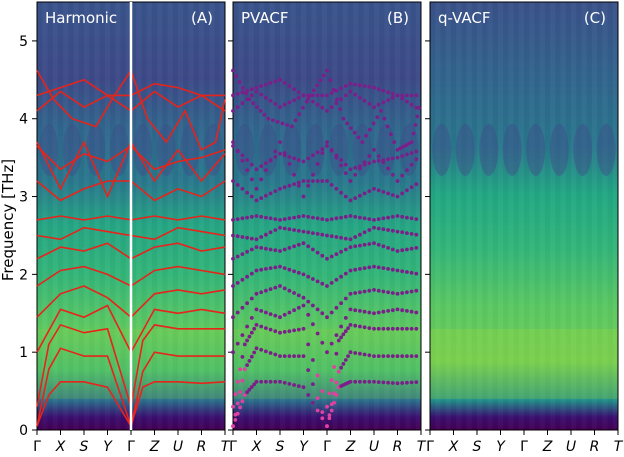 The height and width of the screenshot is (457, 624). I want to click on x-tick-label: T, so click(422, 447).